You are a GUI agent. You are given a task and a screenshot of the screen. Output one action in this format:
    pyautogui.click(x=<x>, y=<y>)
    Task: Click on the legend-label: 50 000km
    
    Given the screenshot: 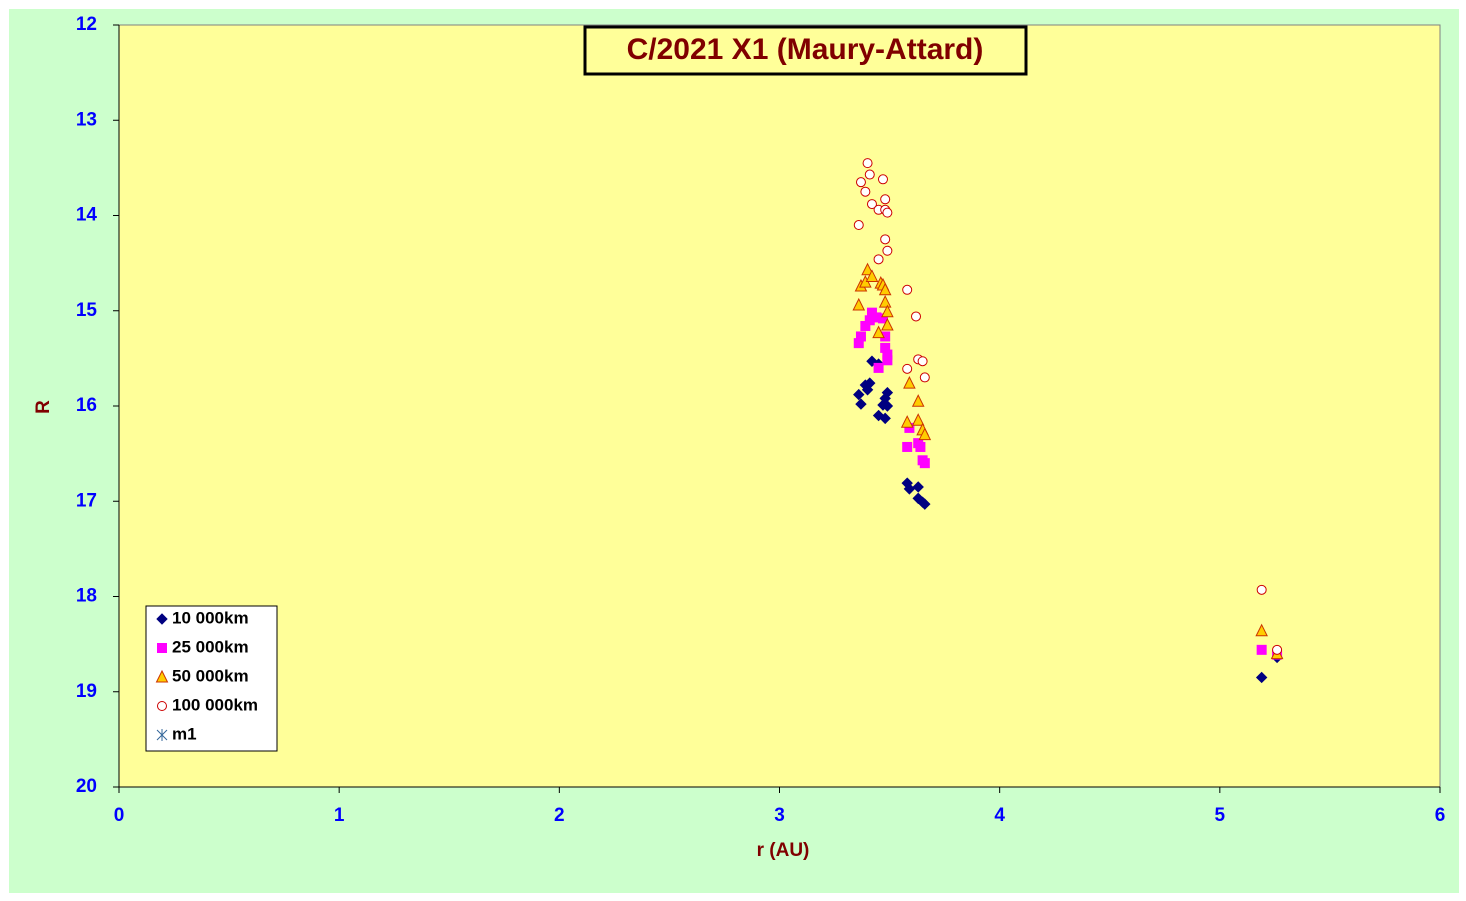 What is the action you would take?
    pyautogui.click(x=210, y=675)
    